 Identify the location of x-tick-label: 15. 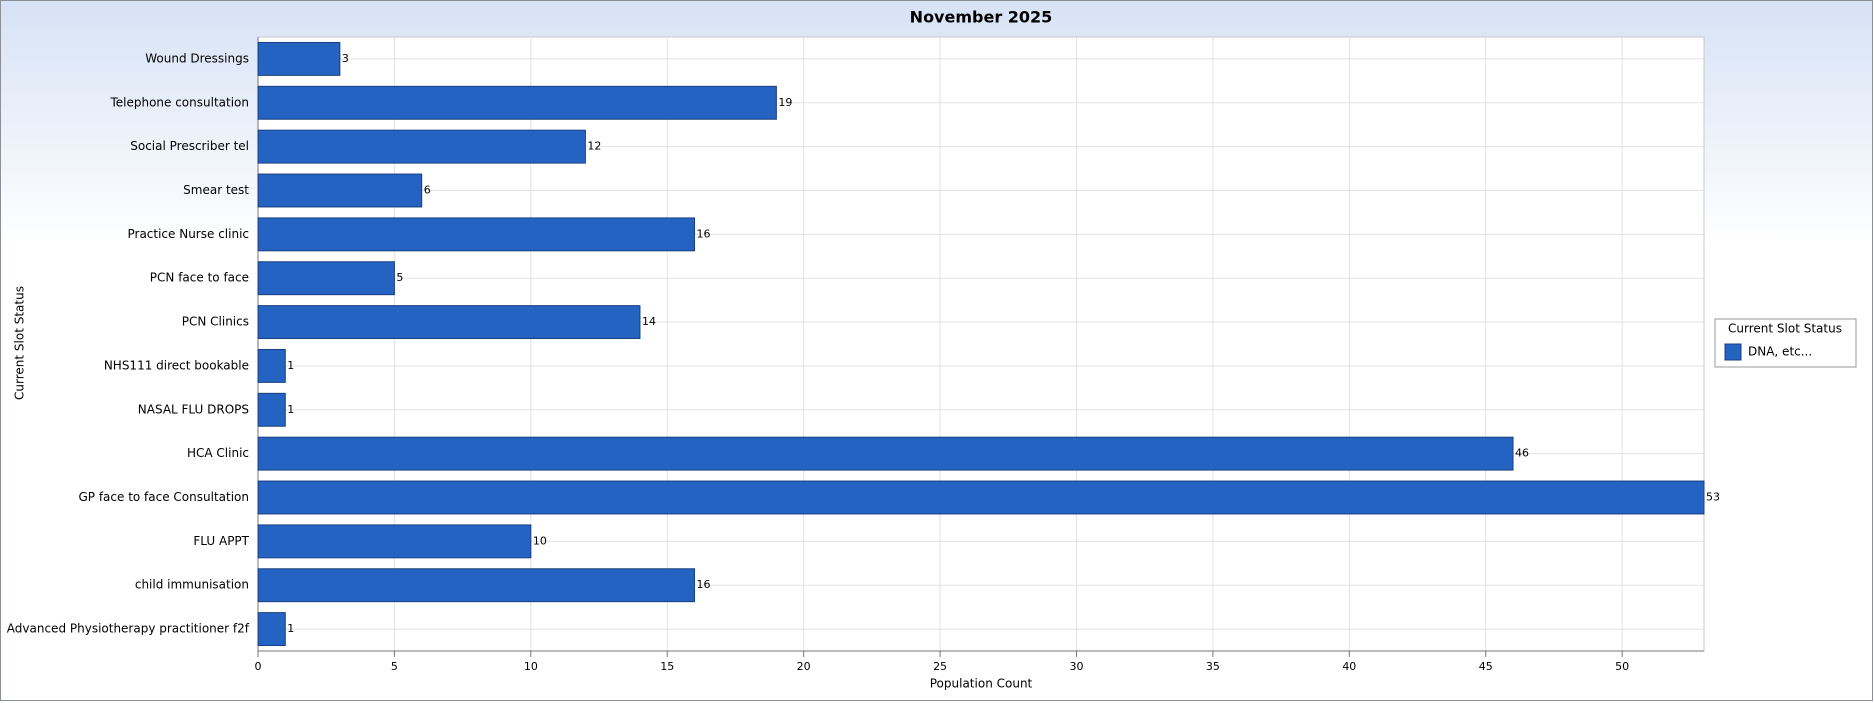
(667, 666).